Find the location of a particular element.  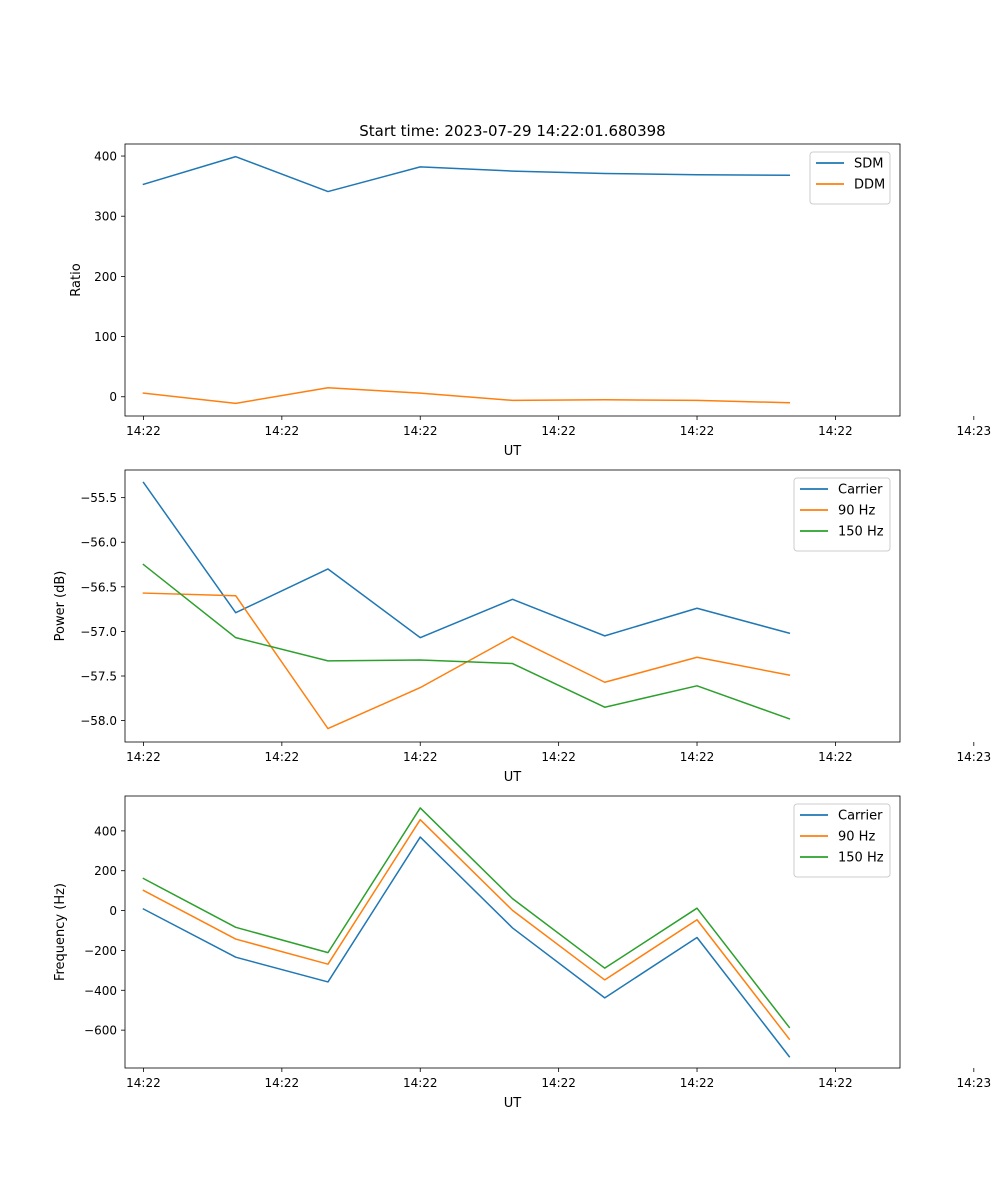

y-tick-label: −55.5 is located at coordinates (98, 498).